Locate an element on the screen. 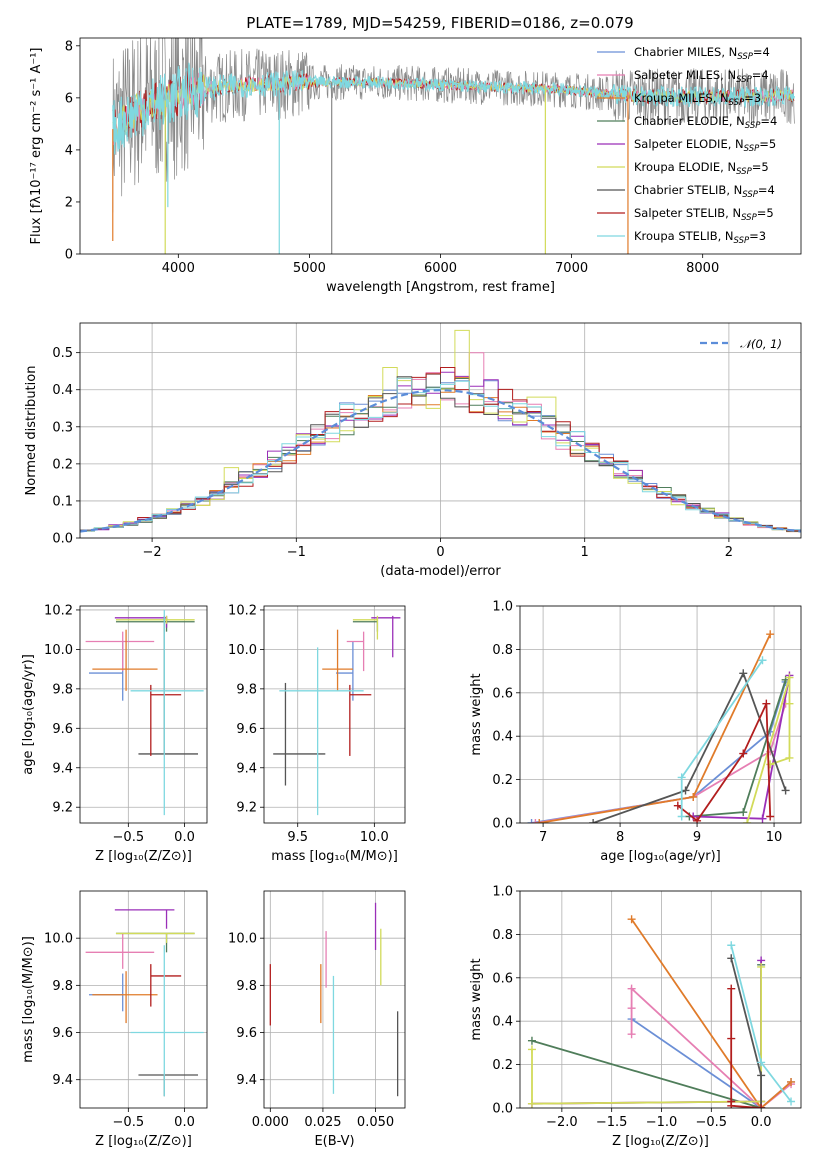 This screenshot has width=819, height=1170. mass_vs_Z-frame is located at coordinates (143, 999).